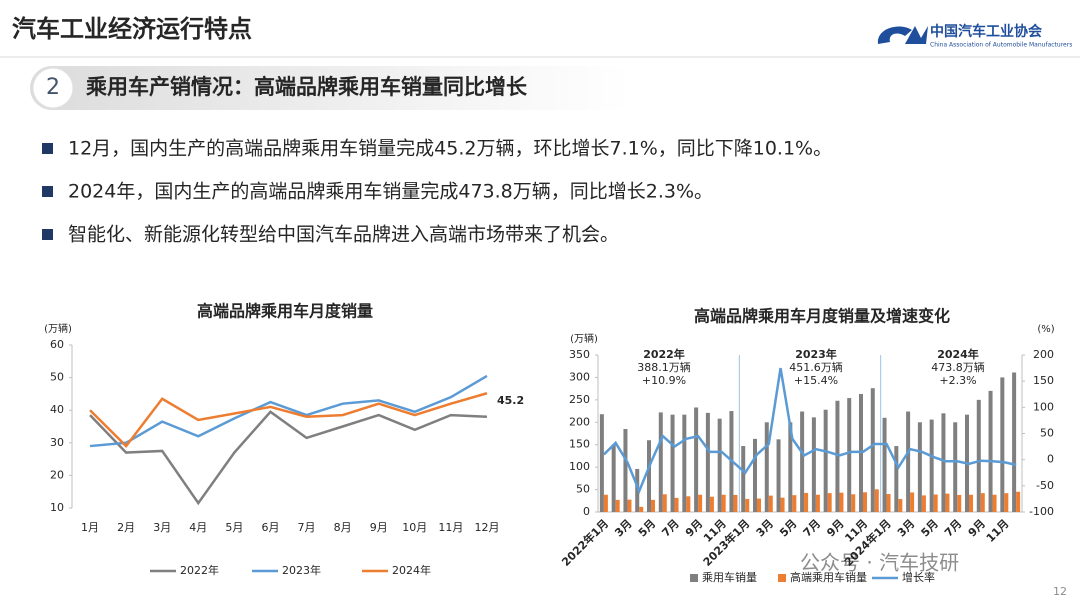  I want to click on x-tick-label: 12月, so click(486, 527).